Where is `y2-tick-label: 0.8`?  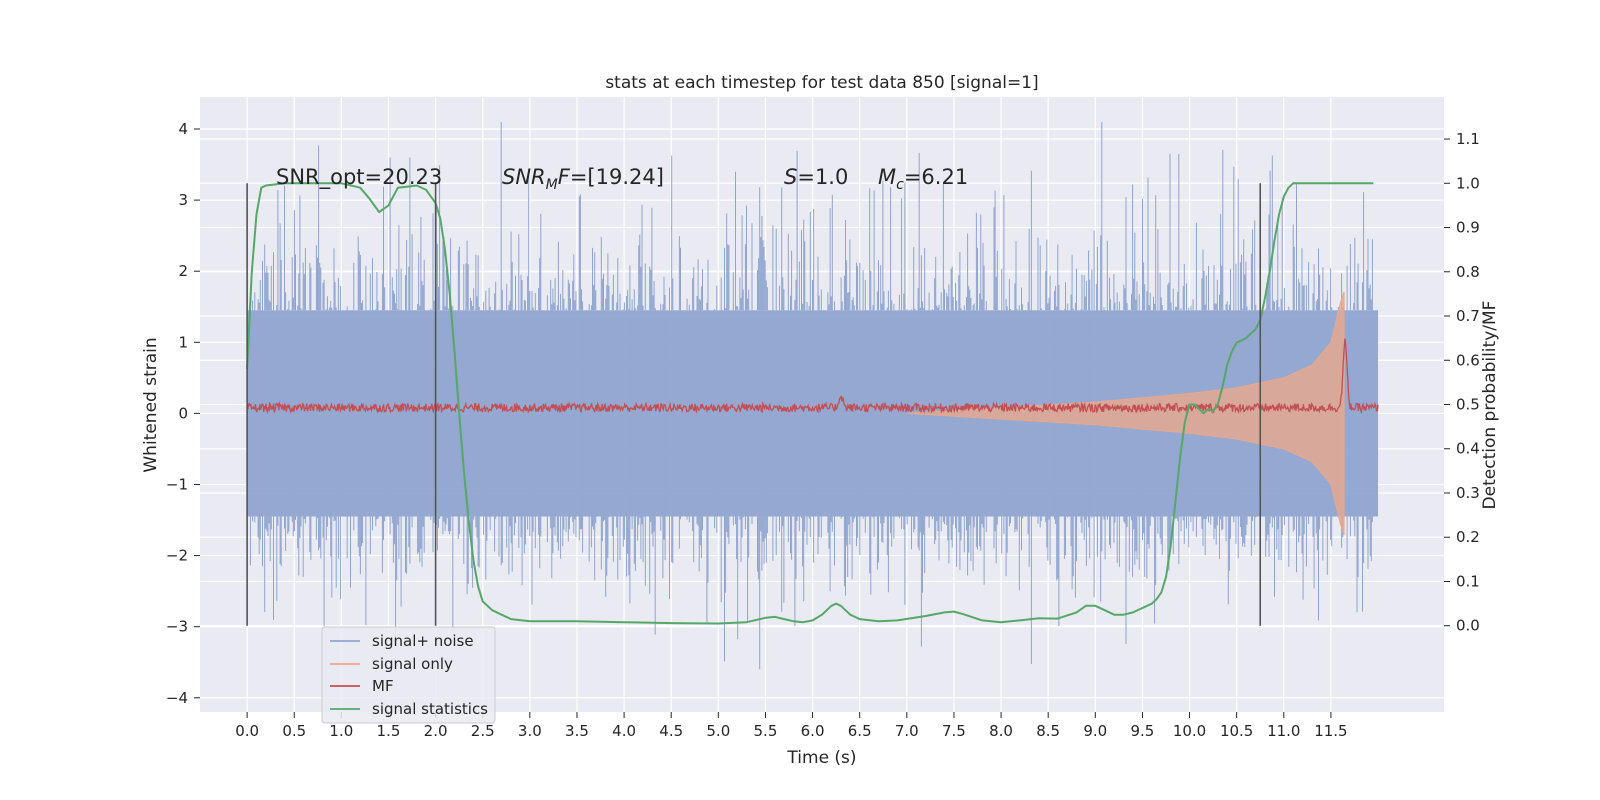
y2-tick-label: 0.8 is located at coordinates (1468, 272).